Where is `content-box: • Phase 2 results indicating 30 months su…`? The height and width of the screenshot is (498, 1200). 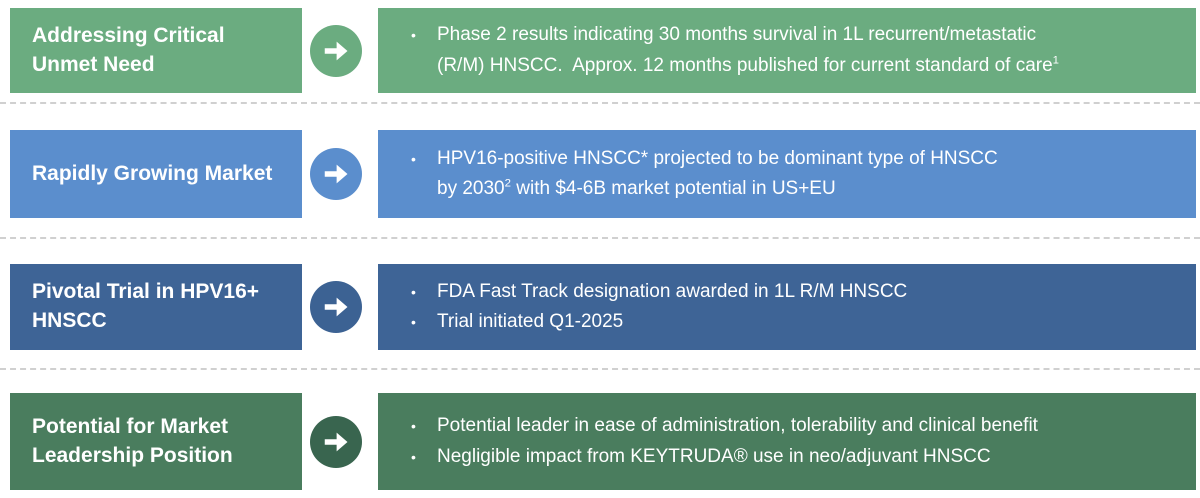
content-box: • Phase 2 results indicating 30 months su… is located at coordinates (787, 50).